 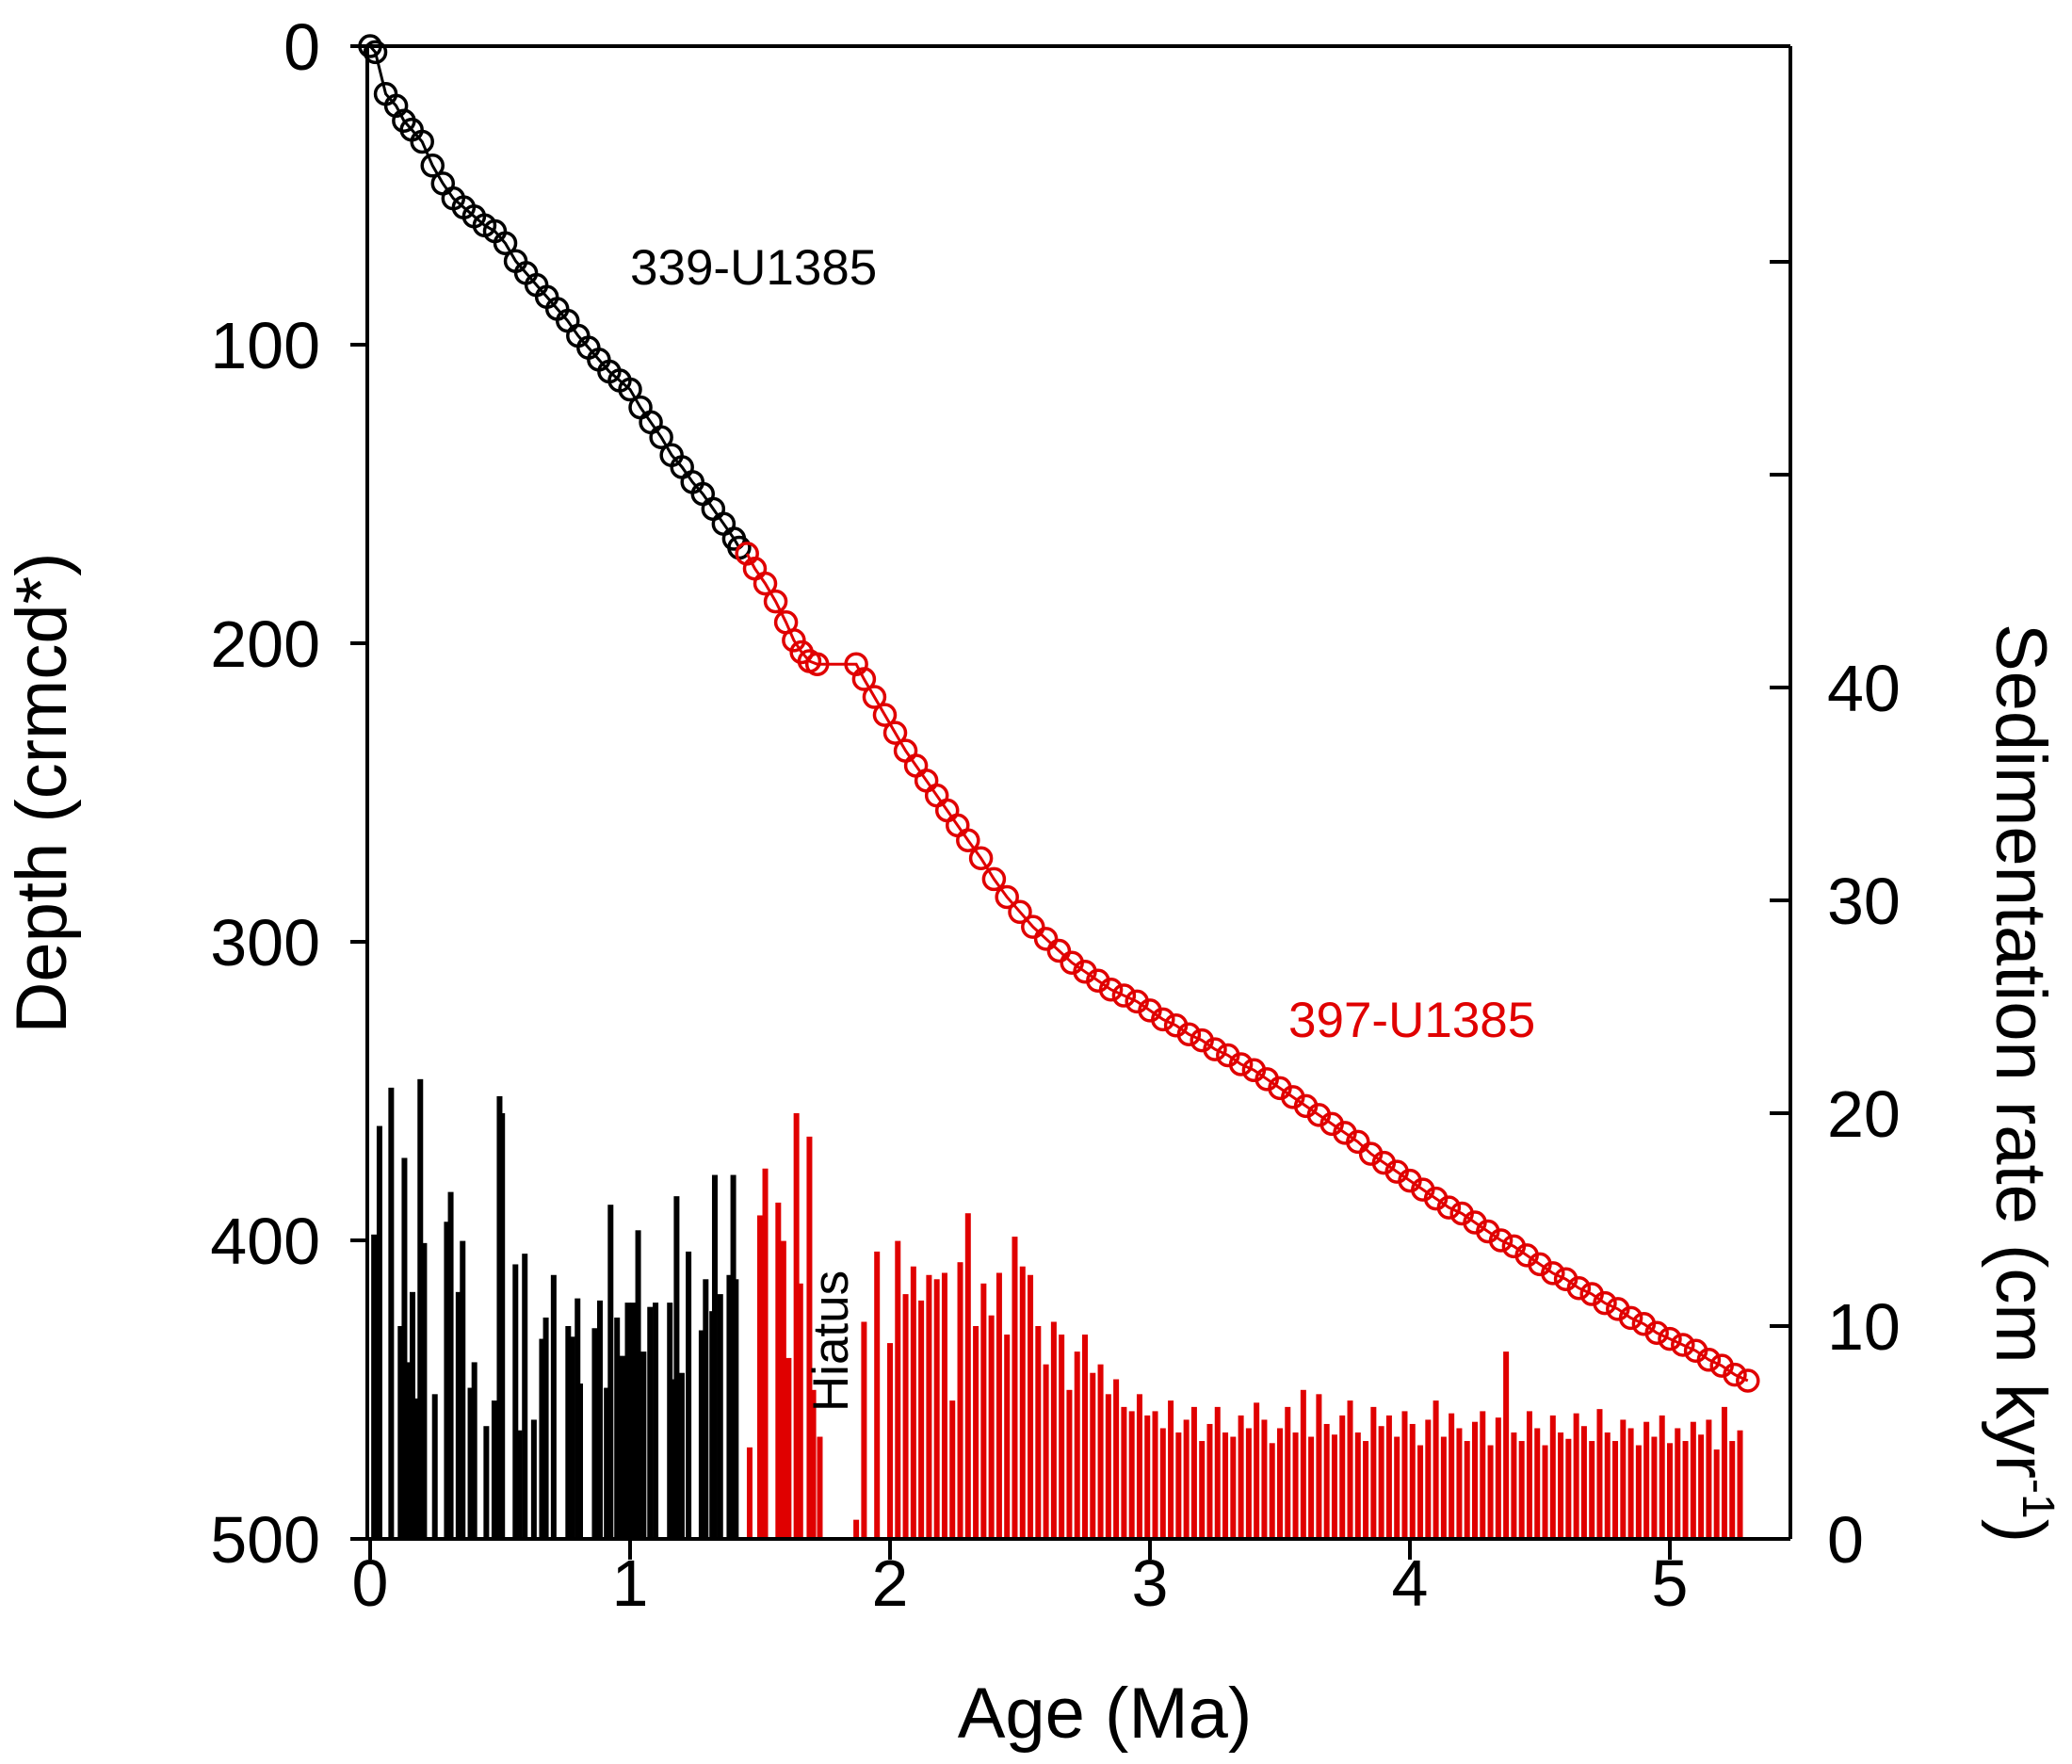 I want to click on y-right-tick-label: 20, so click(x=1864, y=1114).